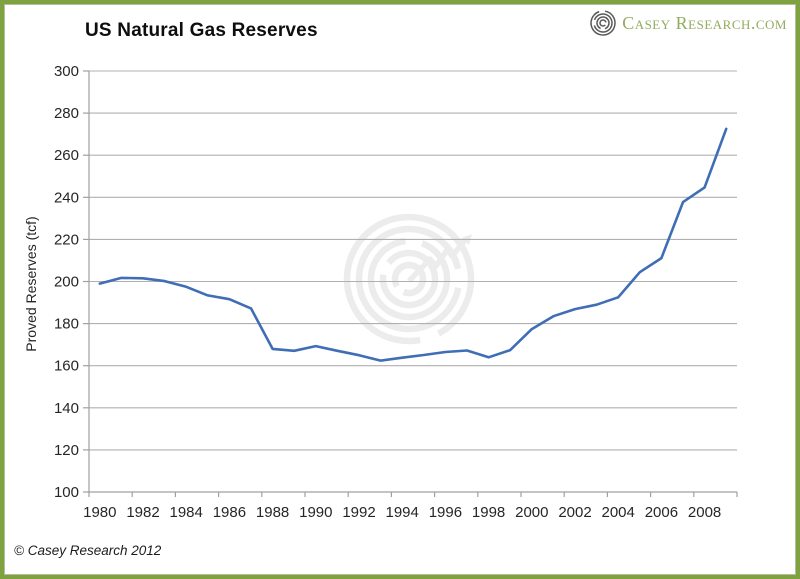 Image resolution: width=800 pixels, height=579 pixels. What do you see at coordinates (358, 512) in the screenshot?
I see `x-tick-label: 1992` at bounding box center [358, 512].